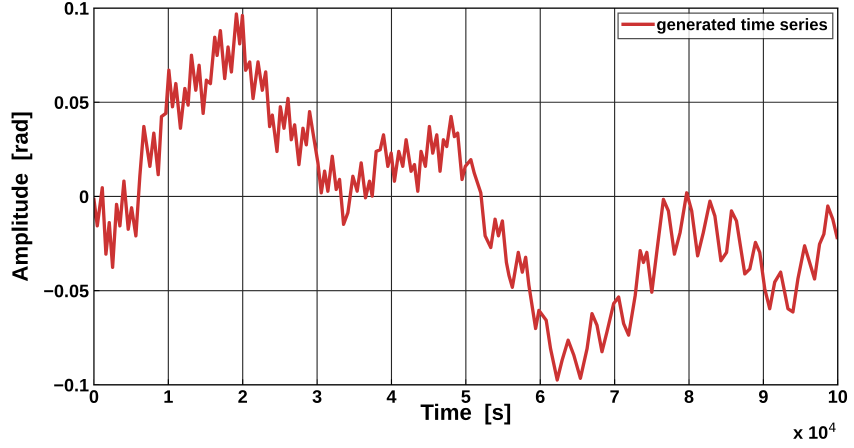 This screenshot has height=448, width=854. Describe the element at coordinates (838, 396) in the screenshot. I see `x-tick-label: 10` at that location.